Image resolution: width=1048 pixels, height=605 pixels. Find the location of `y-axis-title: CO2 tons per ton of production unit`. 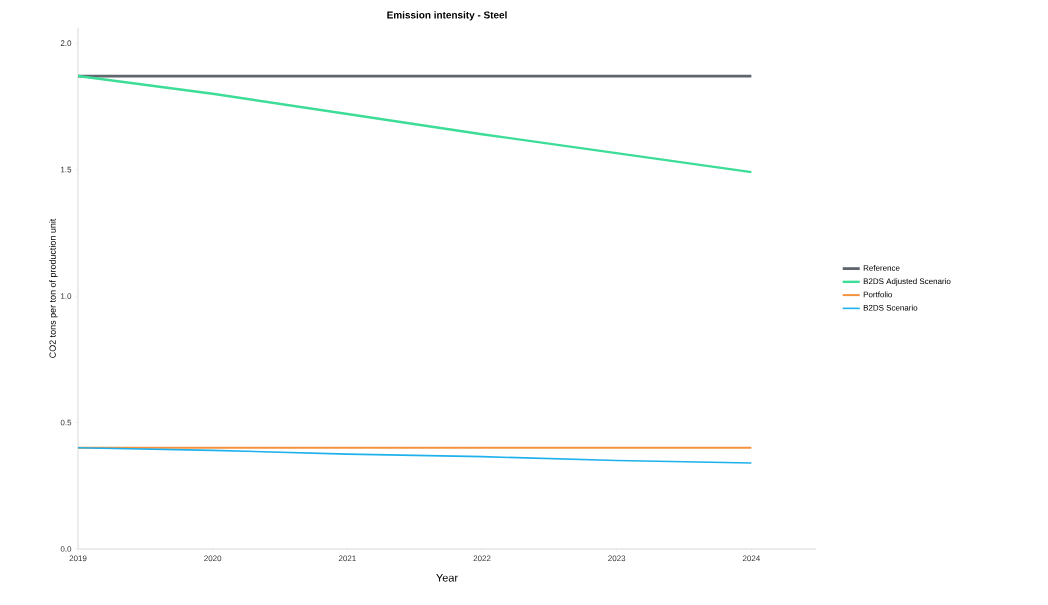

y-axis-title: CO2 tons per ton of production unit is located at coordinates (53, 288).